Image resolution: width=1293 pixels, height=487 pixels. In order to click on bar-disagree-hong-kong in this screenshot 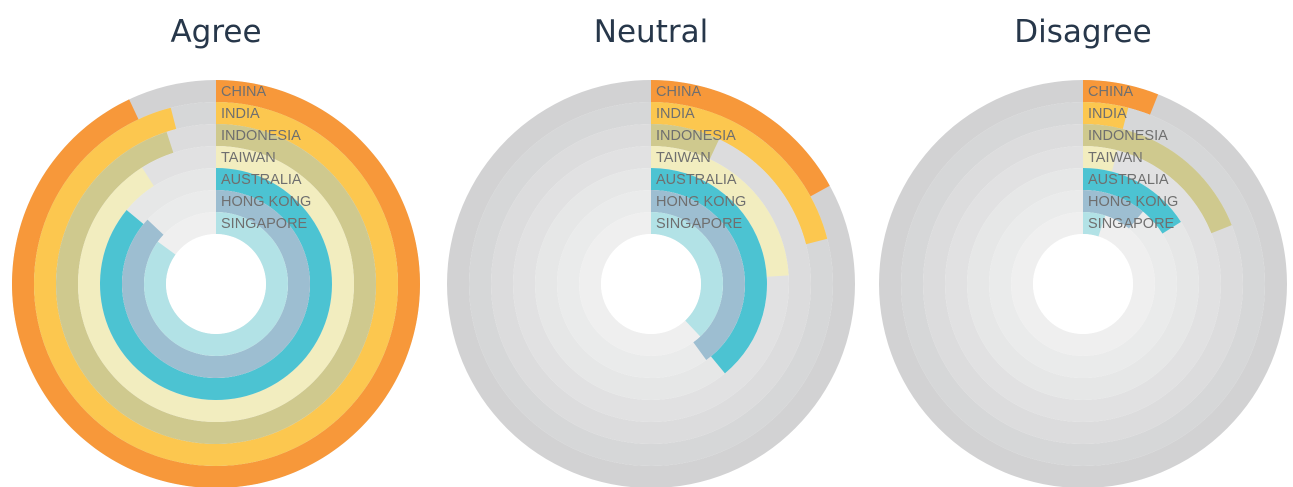, I will do `click(1113, 209)`.